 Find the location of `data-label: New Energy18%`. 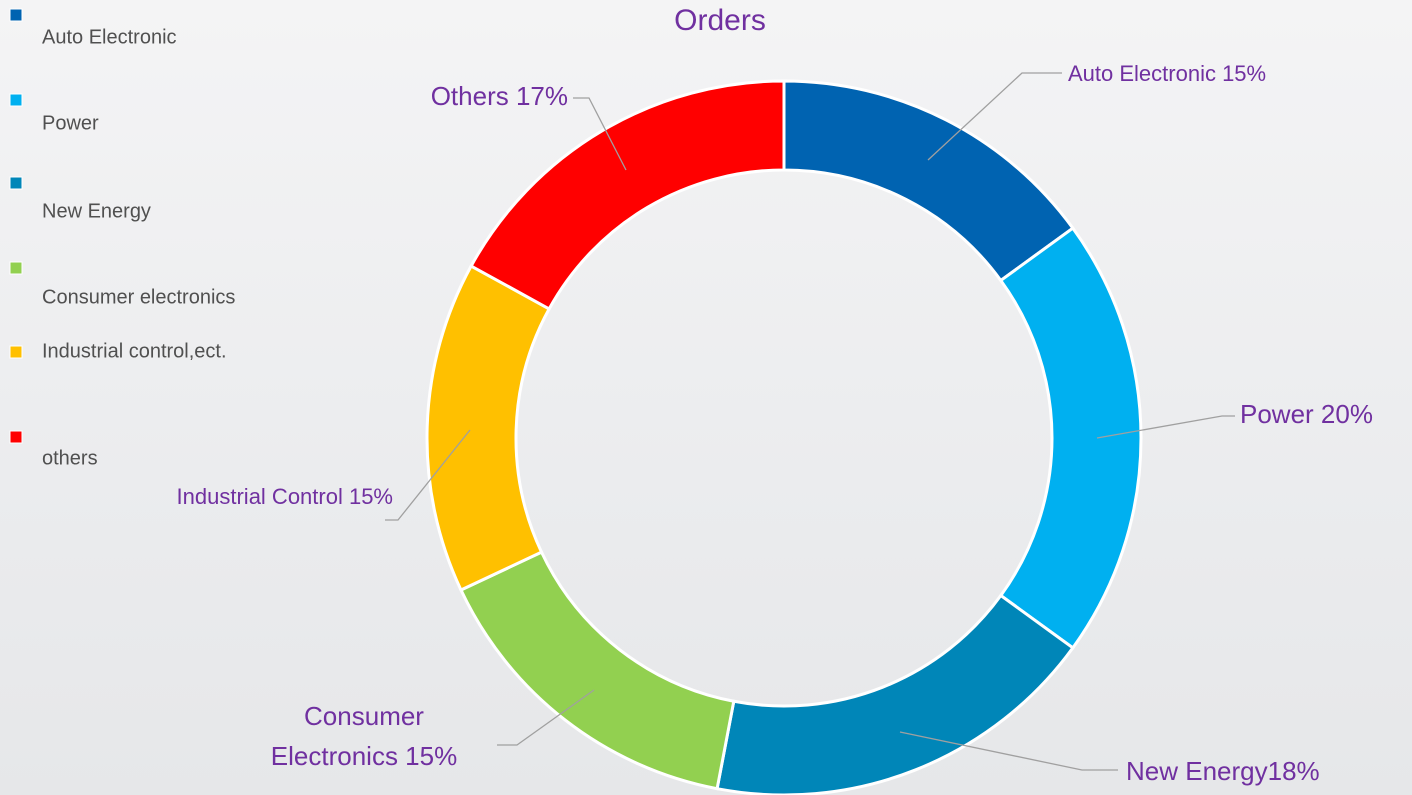

data-label: New Energy18% is located at coordinates (1223, 771).